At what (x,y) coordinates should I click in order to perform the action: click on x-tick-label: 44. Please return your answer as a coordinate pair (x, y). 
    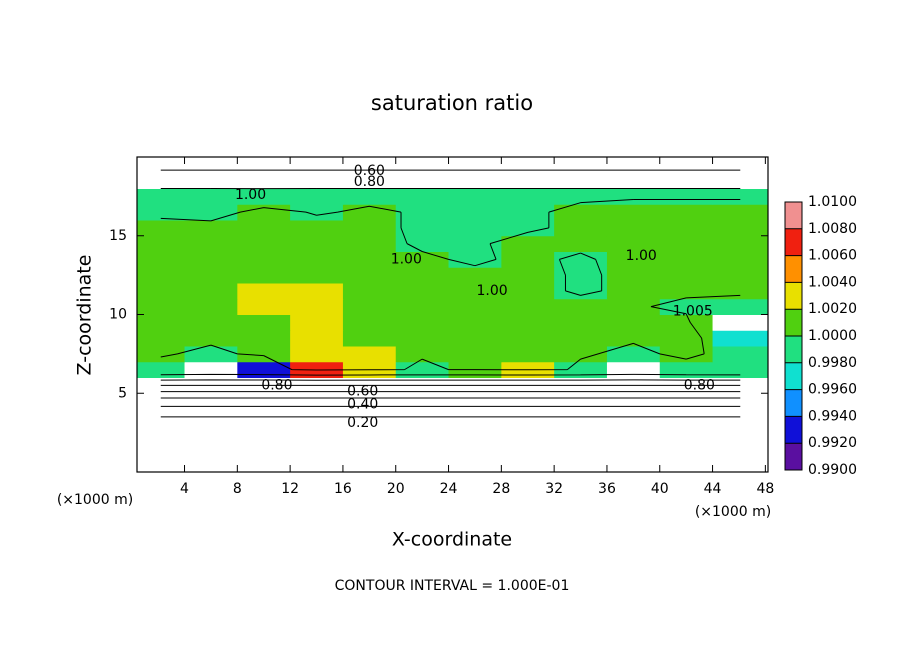
    Looking at the image, I should click on (713, 489).